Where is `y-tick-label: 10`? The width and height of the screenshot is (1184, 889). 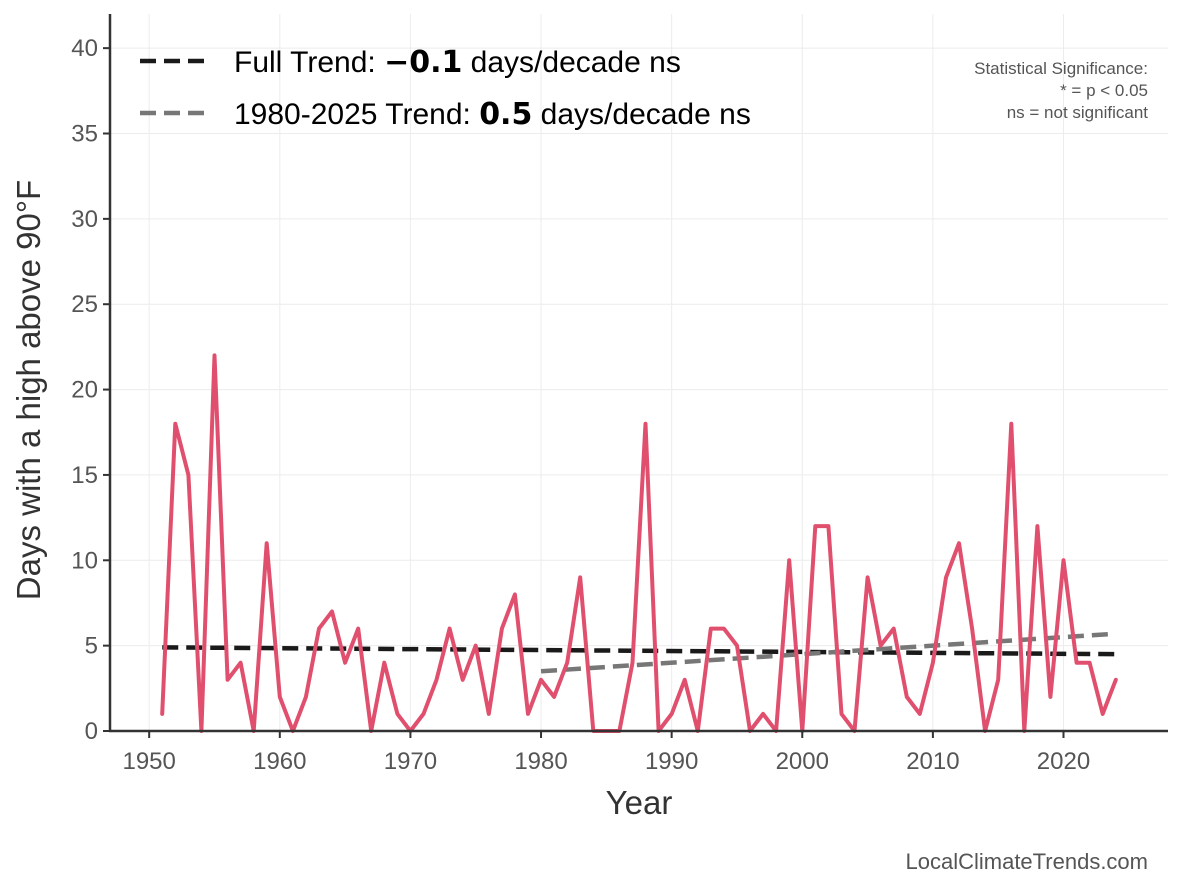 y-tick-label: 10 is located at coordinates (84, 560).